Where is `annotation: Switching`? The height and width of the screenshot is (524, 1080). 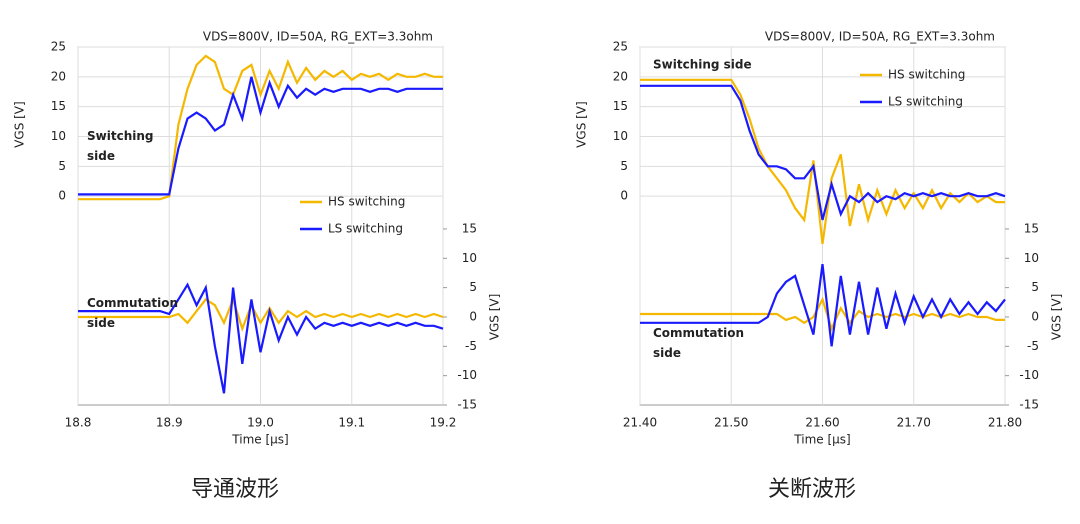 annotation: Switching is located at coordinates (120, 136).